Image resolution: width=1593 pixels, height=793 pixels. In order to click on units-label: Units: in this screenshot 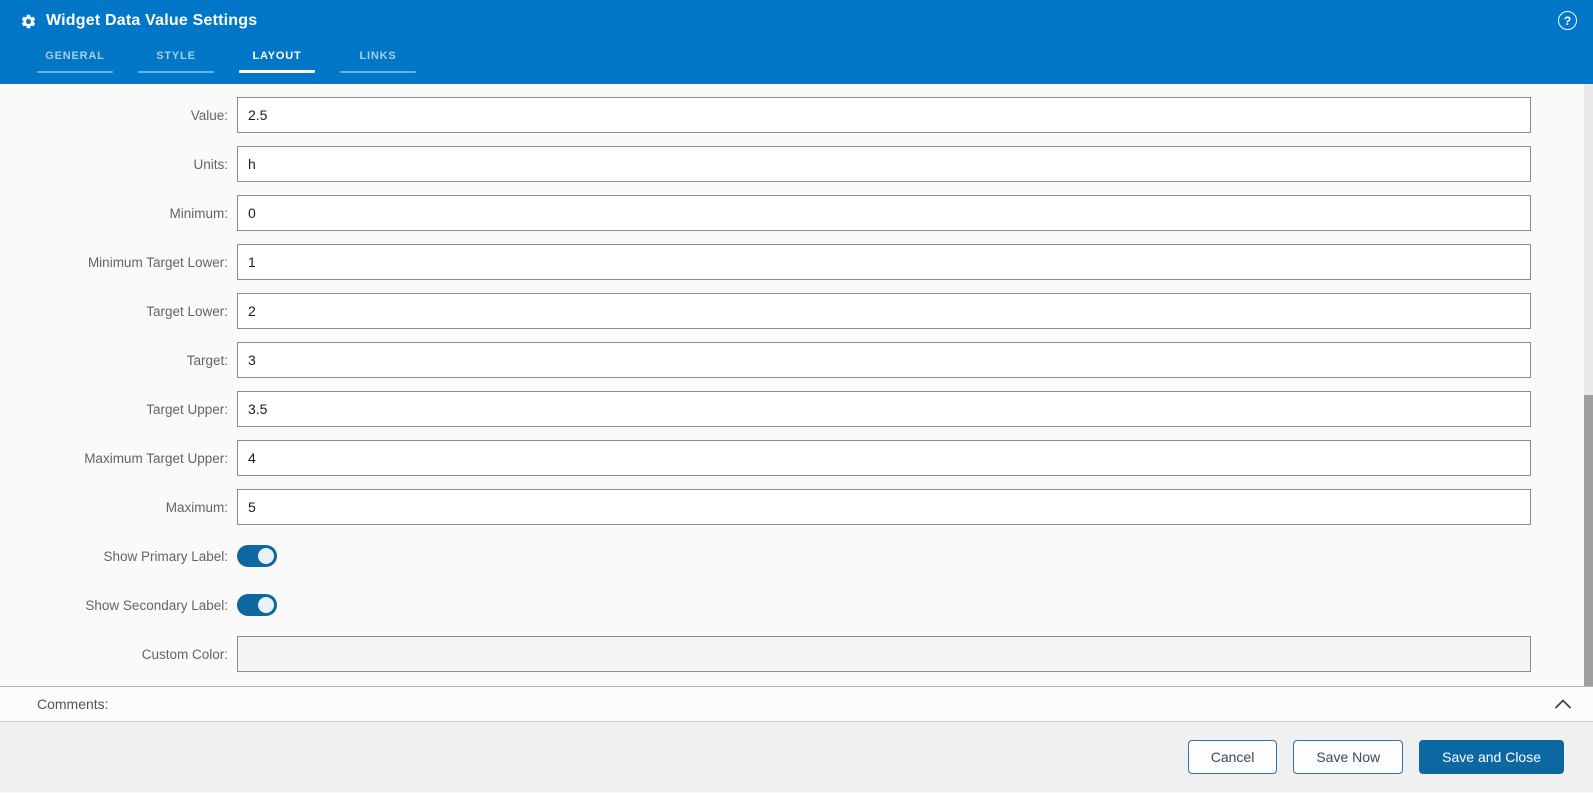, I will do `click(210, 164)`.